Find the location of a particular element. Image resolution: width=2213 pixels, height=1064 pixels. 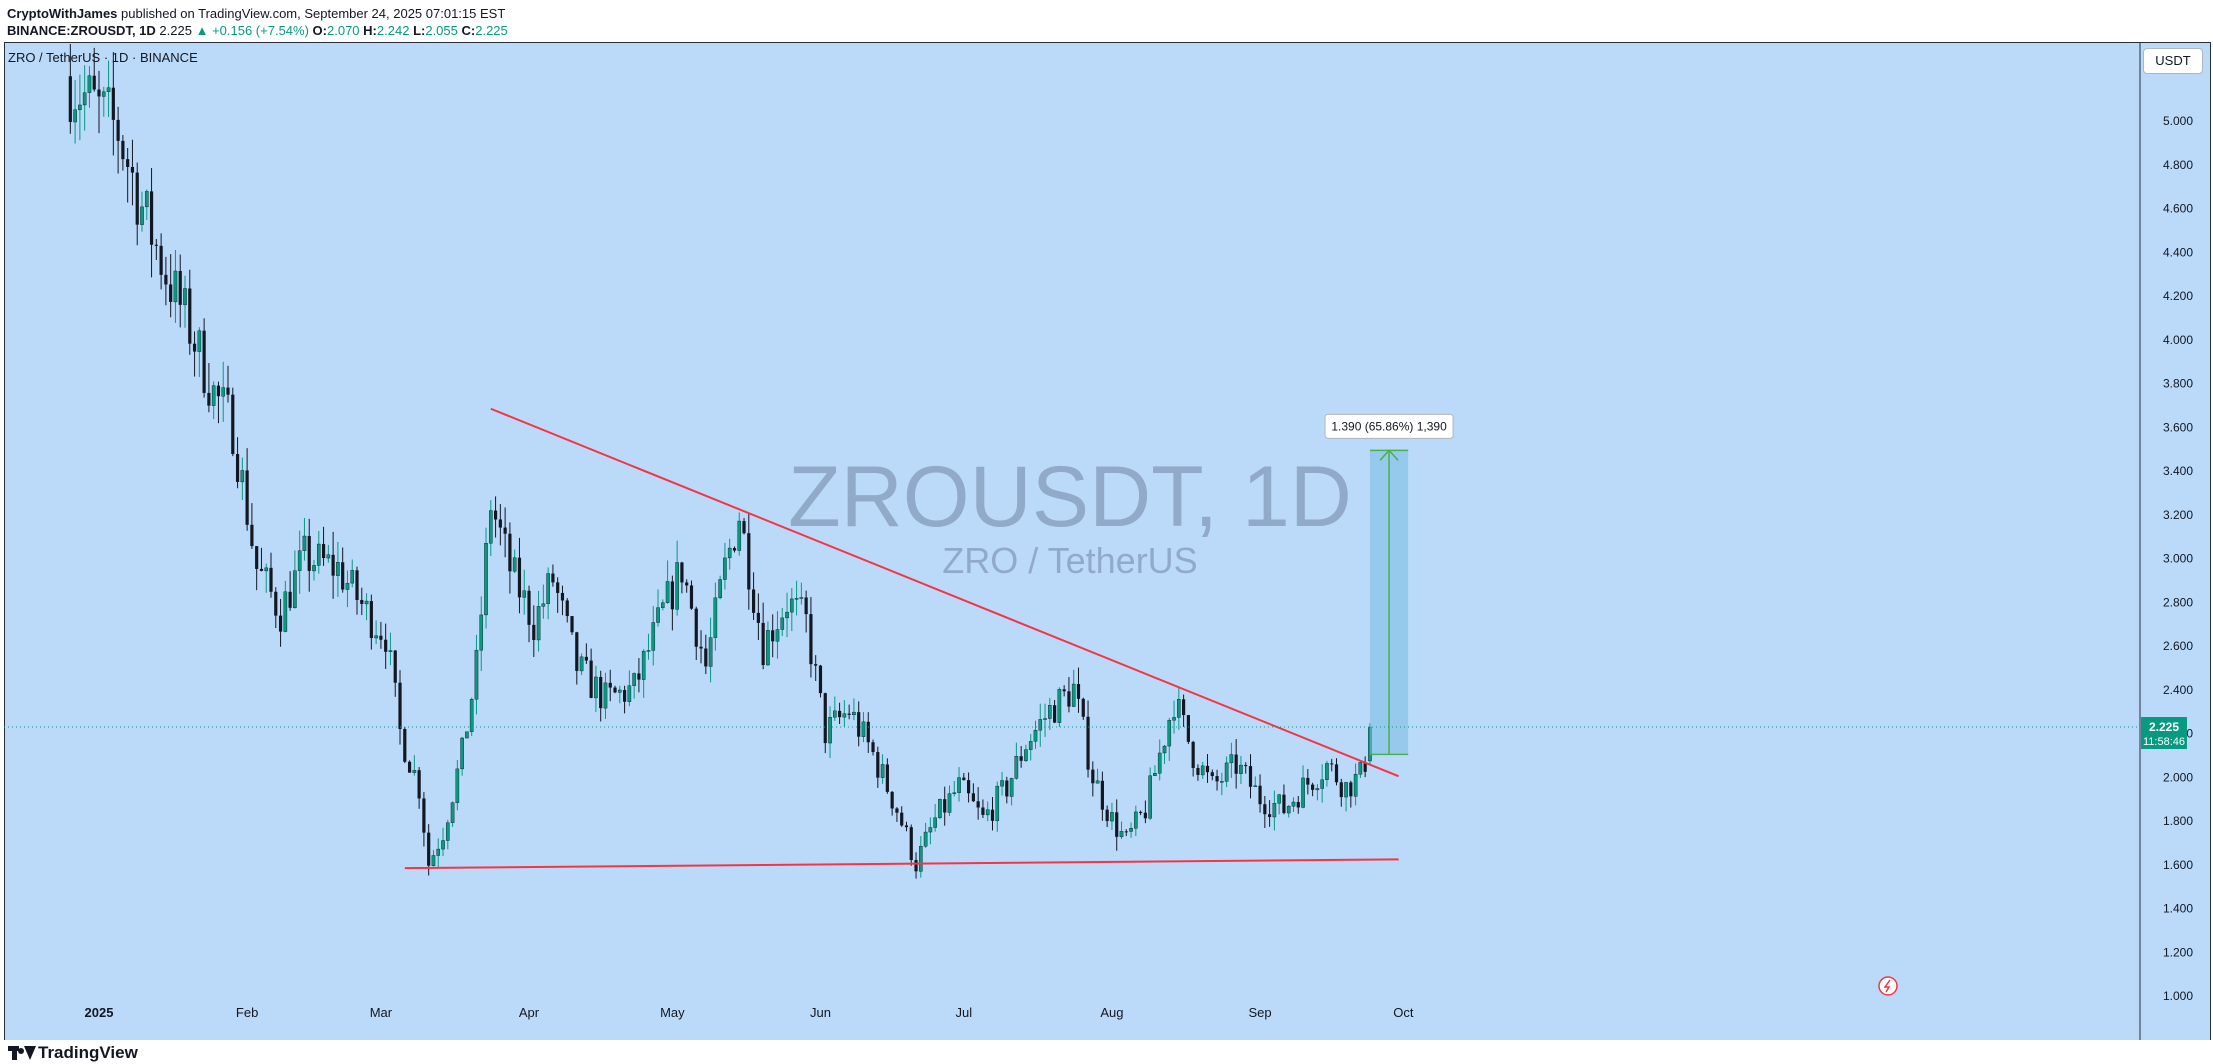

price-tick-label: 2.600 is located at coordinates (2178, 646).